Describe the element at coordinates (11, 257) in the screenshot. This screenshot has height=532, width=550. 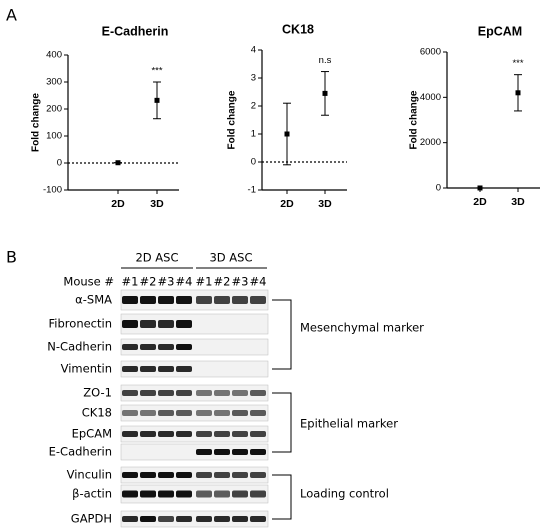
I see `panel-label: B` at that location.